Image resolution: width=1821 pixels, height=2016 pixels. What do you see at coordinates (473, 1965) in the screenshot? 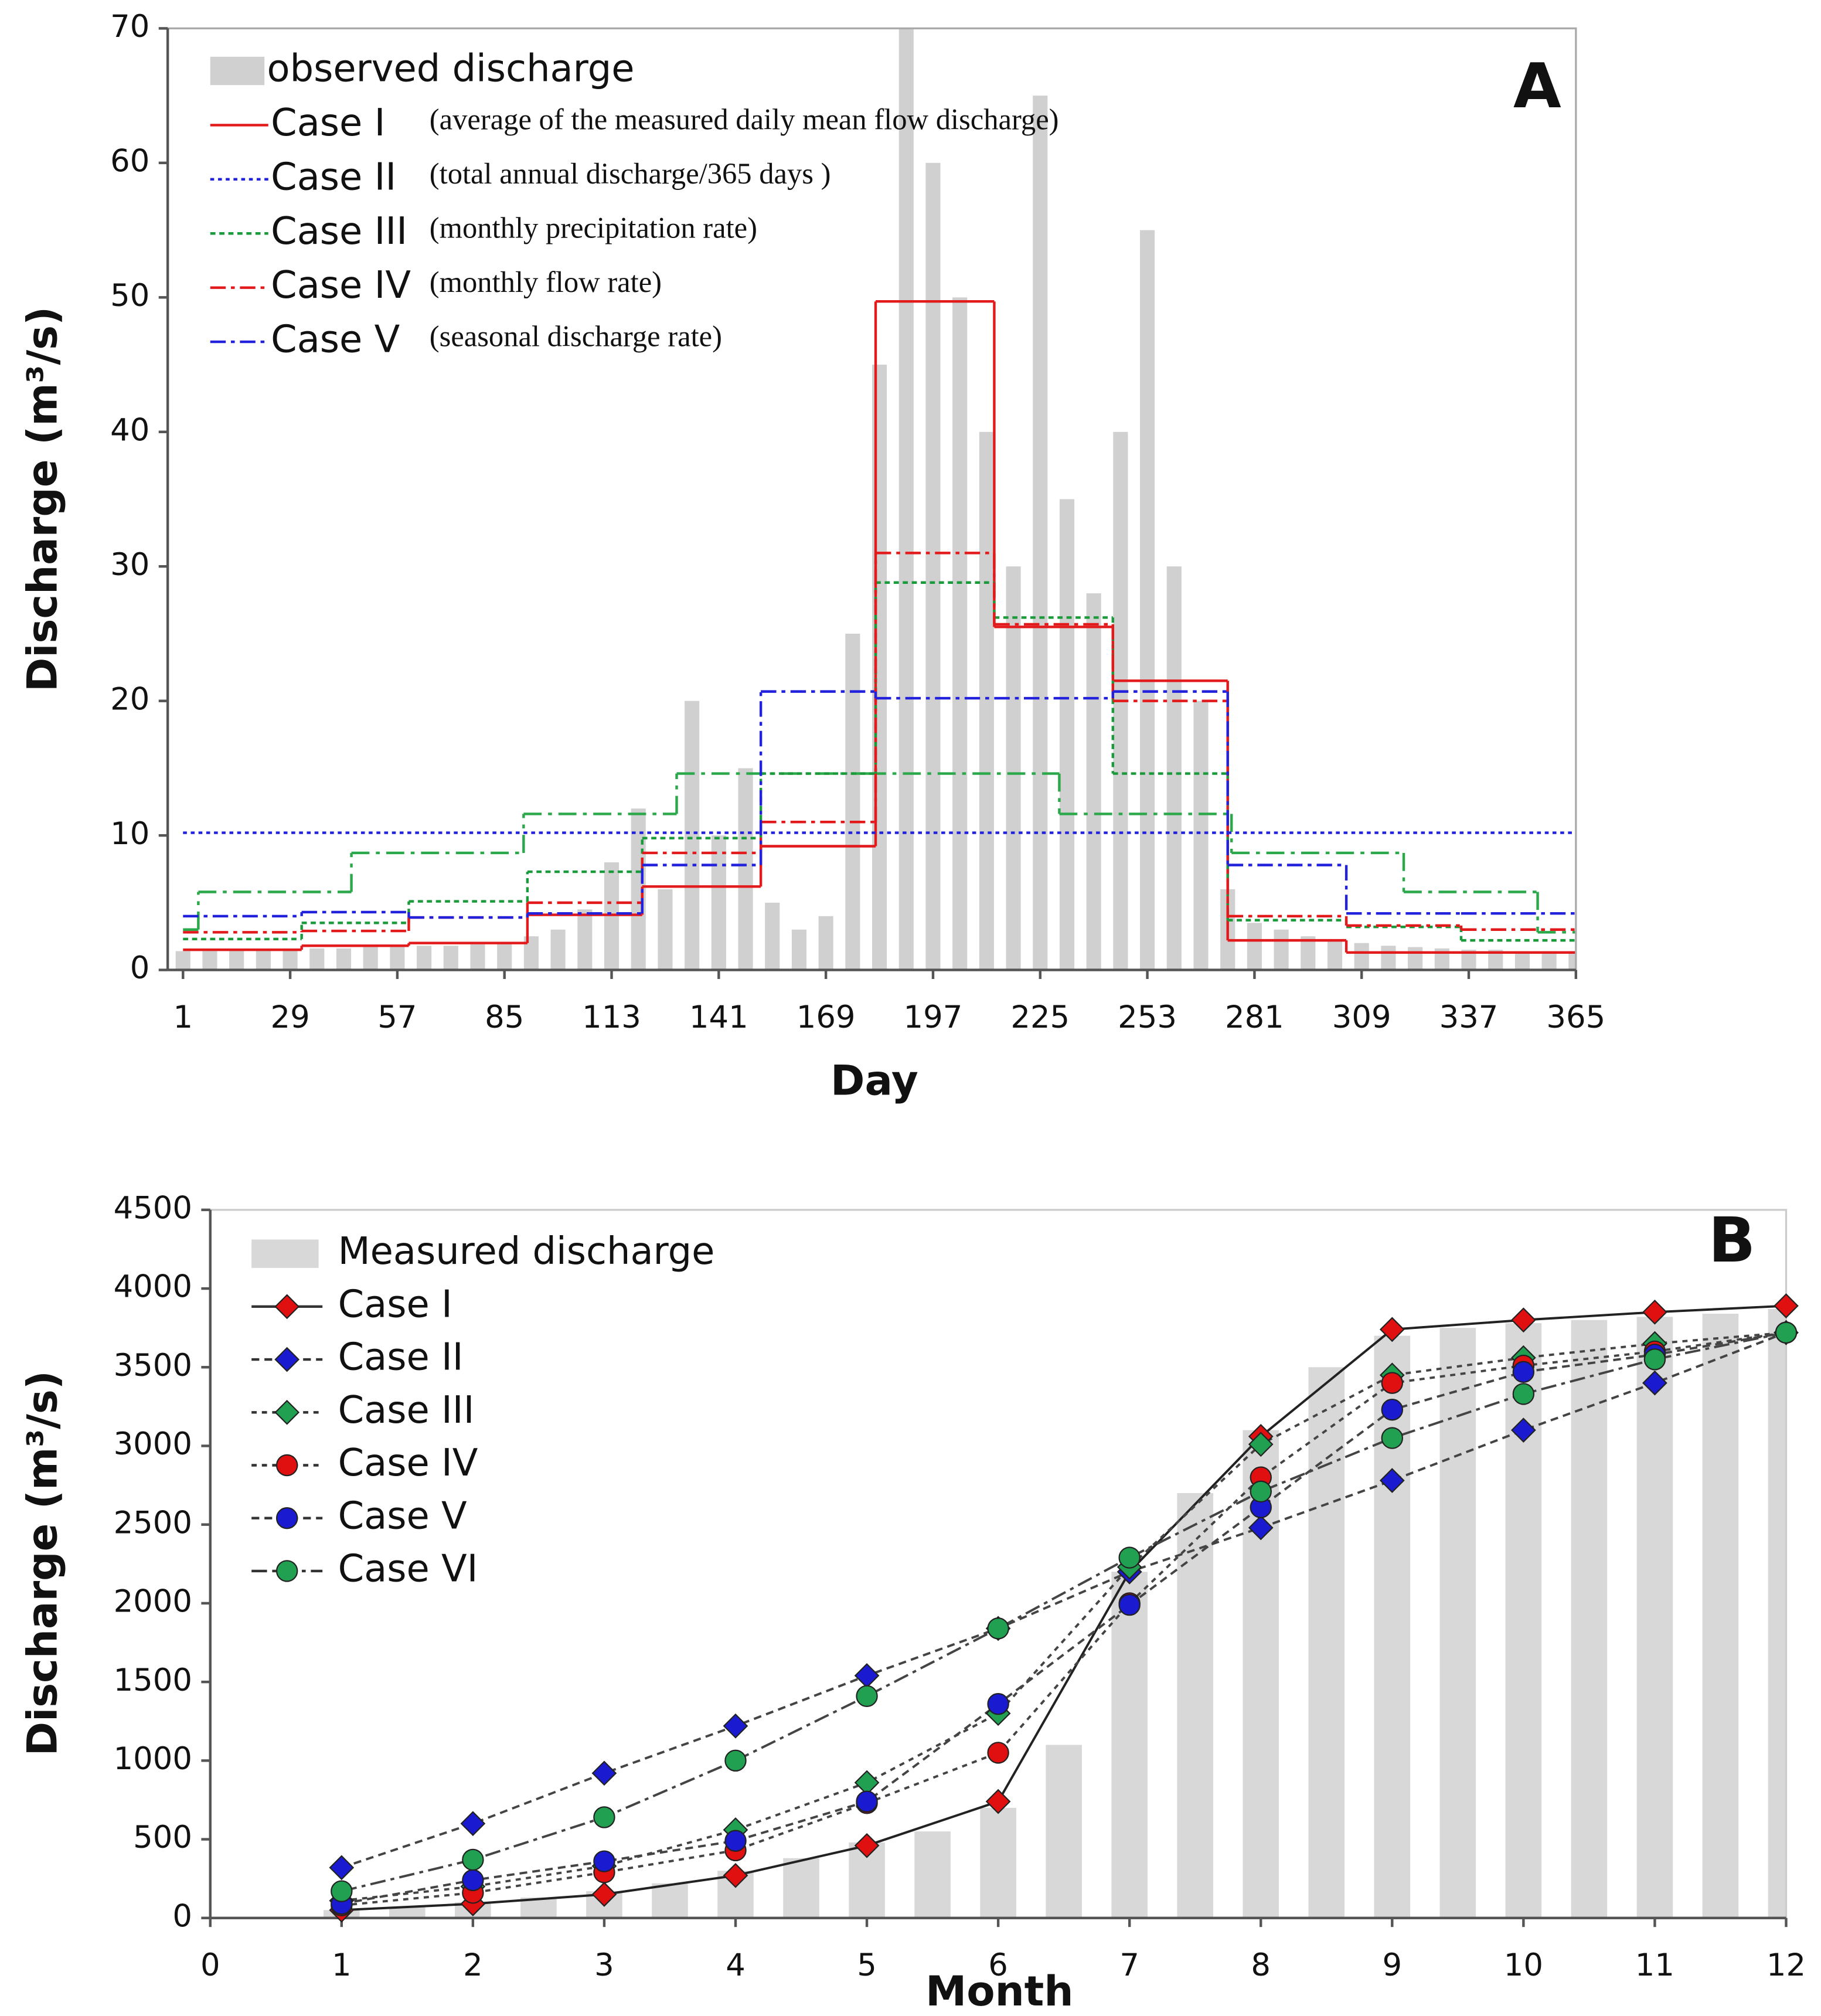
I see `x-tick-label: 2` at bounding box center [473, 1965].